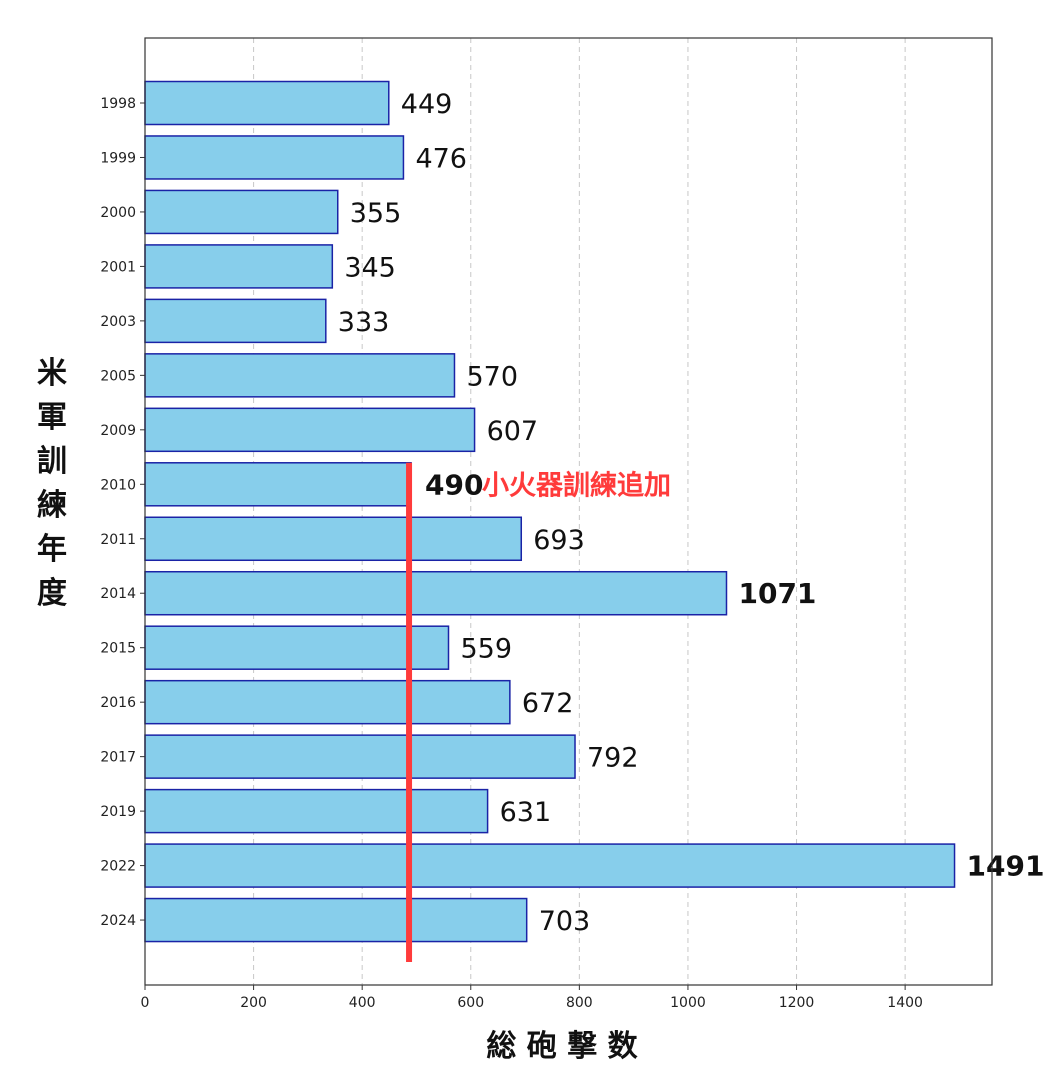  What do you see at coordinates (118, 158) in the screenshot?
I see `y-tick-label: 1999` at bounding box center [118, 158].